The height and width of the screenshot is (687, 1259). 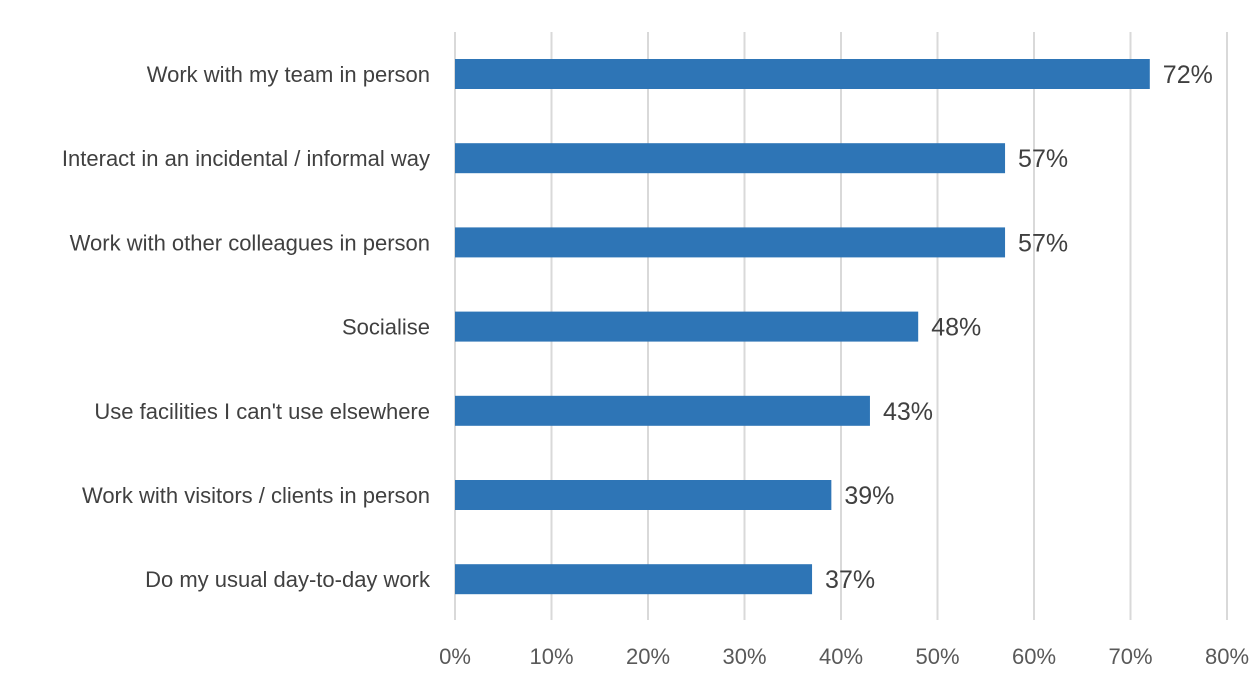 I want to click on x-tick-label: 70%, so click(x=1130, y=656).